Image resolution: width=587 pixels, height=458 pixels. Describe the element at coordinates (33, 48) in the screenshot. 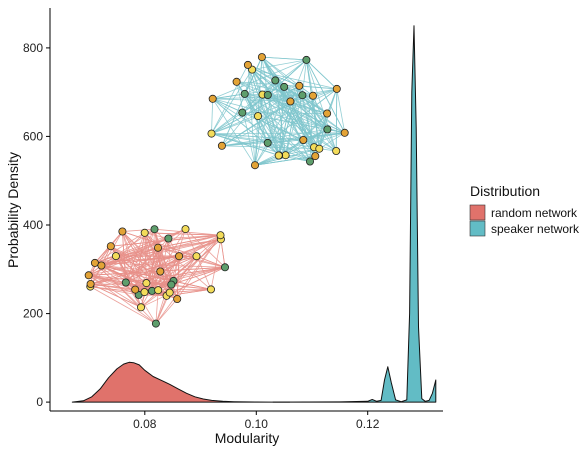

I see `y-tick-label: 800` at that location.